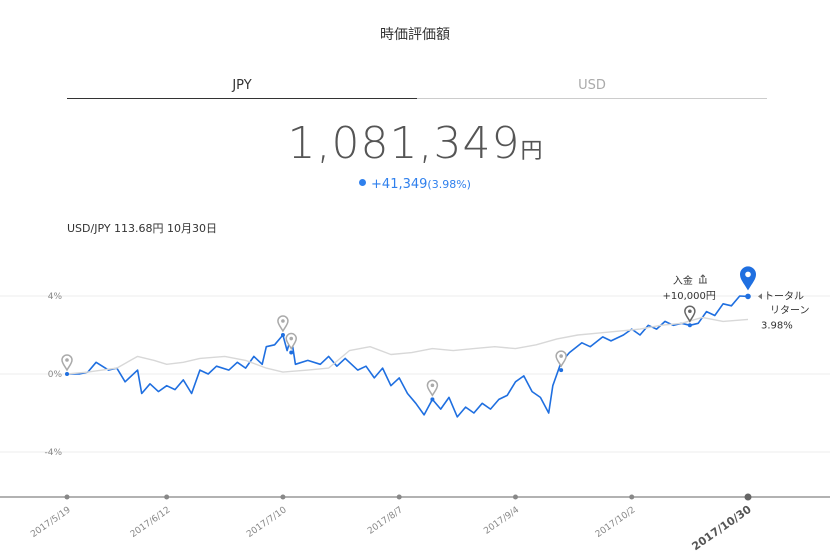 The width and height of the screenshot is (830, 558). Describe the element at coordinates (683, 280) in the screenshot. I see `deposit-label: 入金` at that location.